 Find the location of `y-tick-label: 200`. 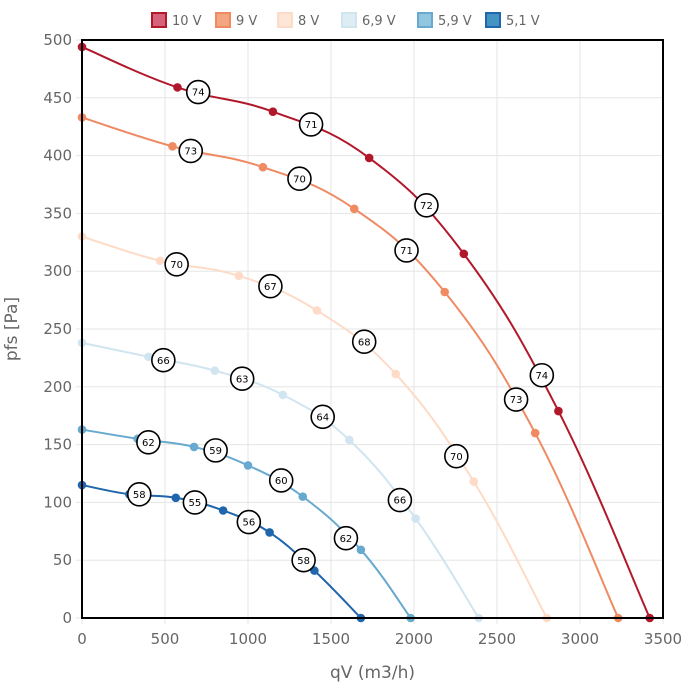

y-tick-label: 200 is located at coordinates (57, 387).